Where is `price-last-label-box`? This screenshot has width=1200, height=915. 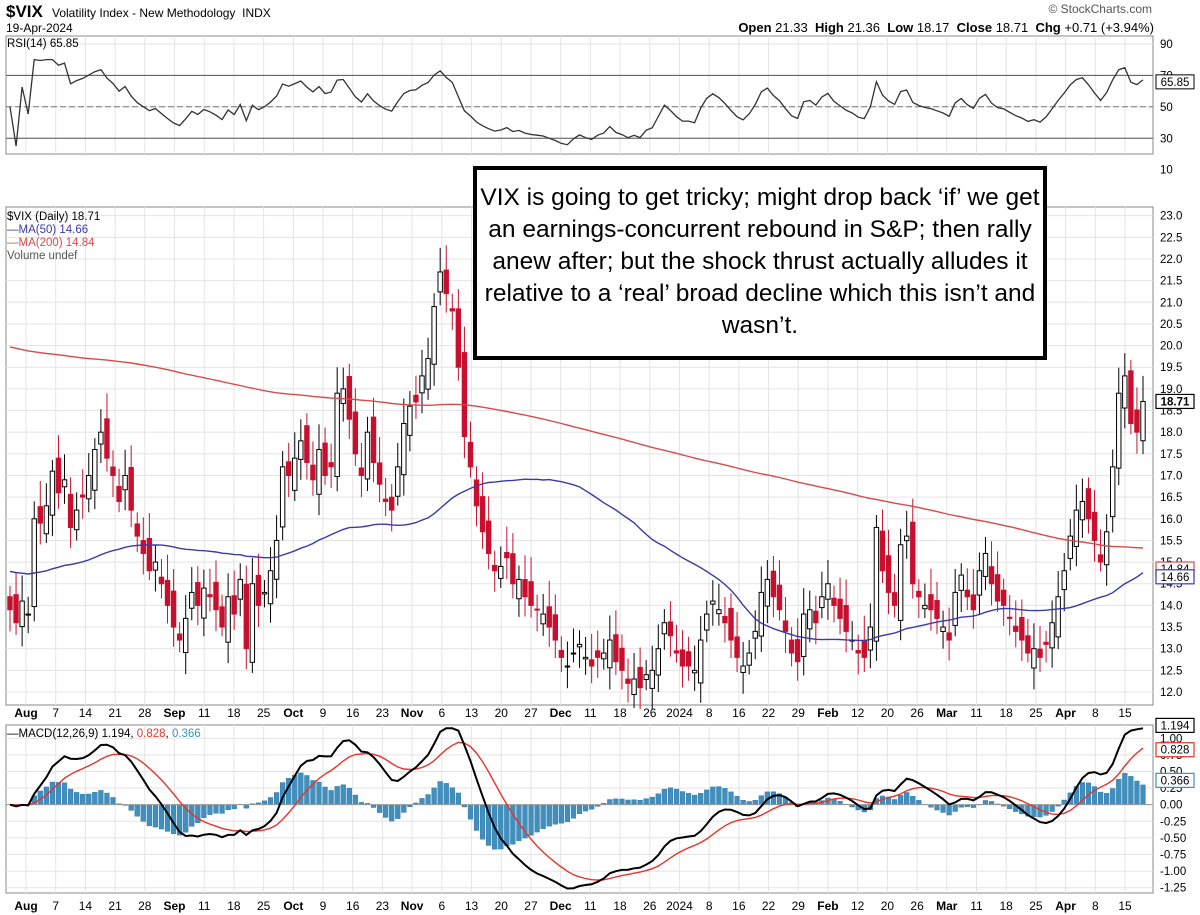 price-last-label-box is located at coordinates (1175, 577).